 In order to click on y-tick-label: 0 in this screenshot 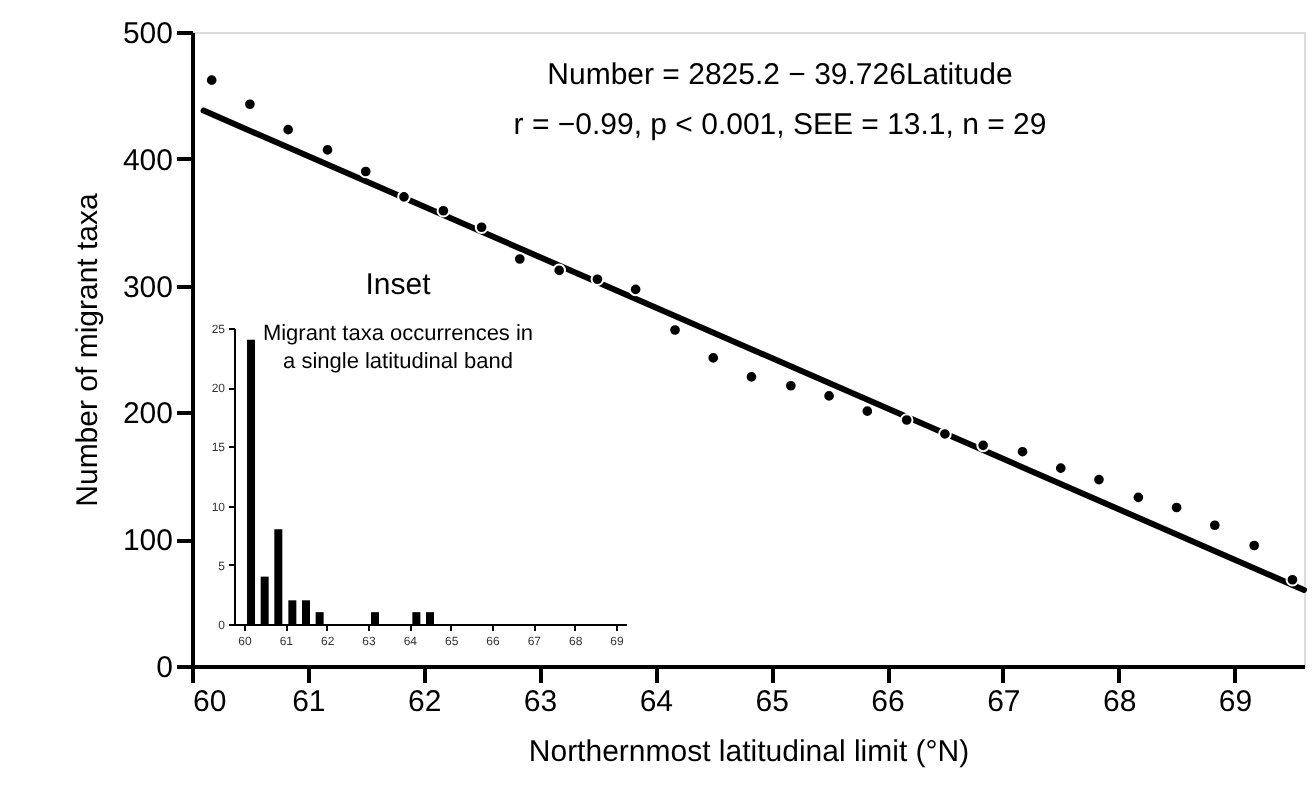, I will do `click(164, 668)`.